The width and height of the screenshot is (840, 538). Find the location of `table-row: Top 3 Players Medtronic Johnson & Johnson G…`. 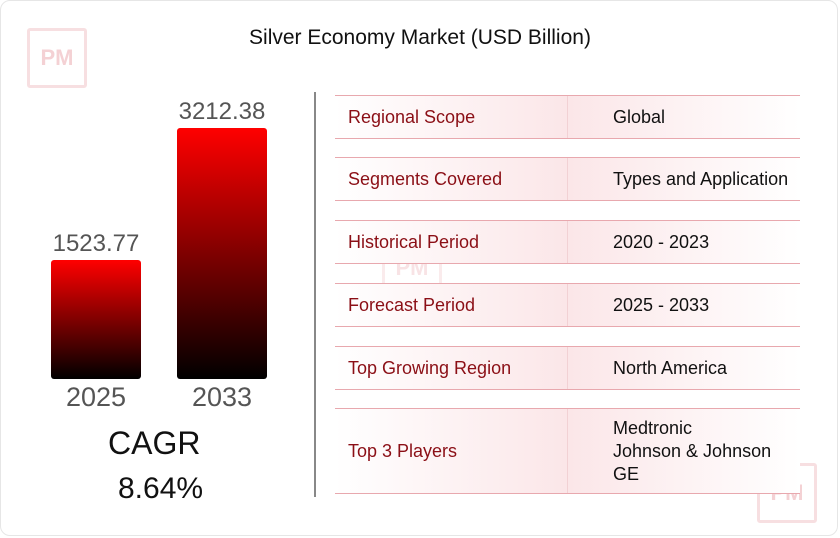

table-row: Top 3 Players Medtronic Johnson & Johnson G… is located at coordinates (567, 451).